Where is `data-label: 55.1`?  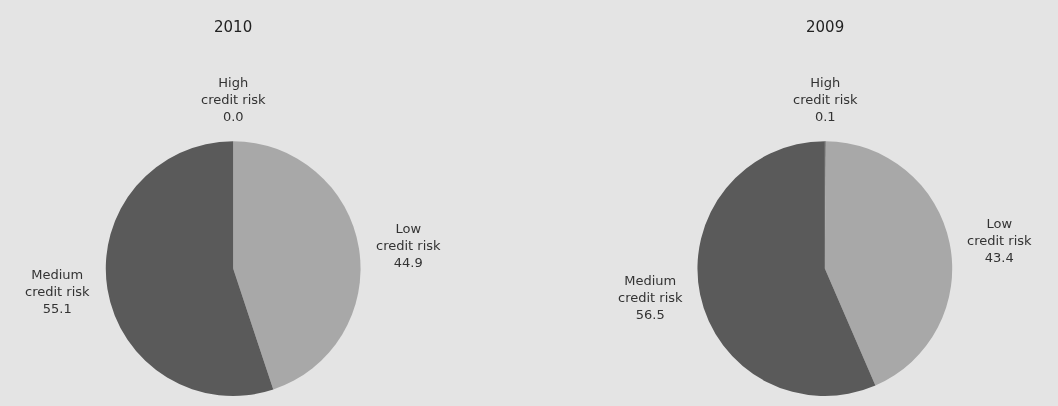
data-label: 55.1 is located at coordinates (57, 308).